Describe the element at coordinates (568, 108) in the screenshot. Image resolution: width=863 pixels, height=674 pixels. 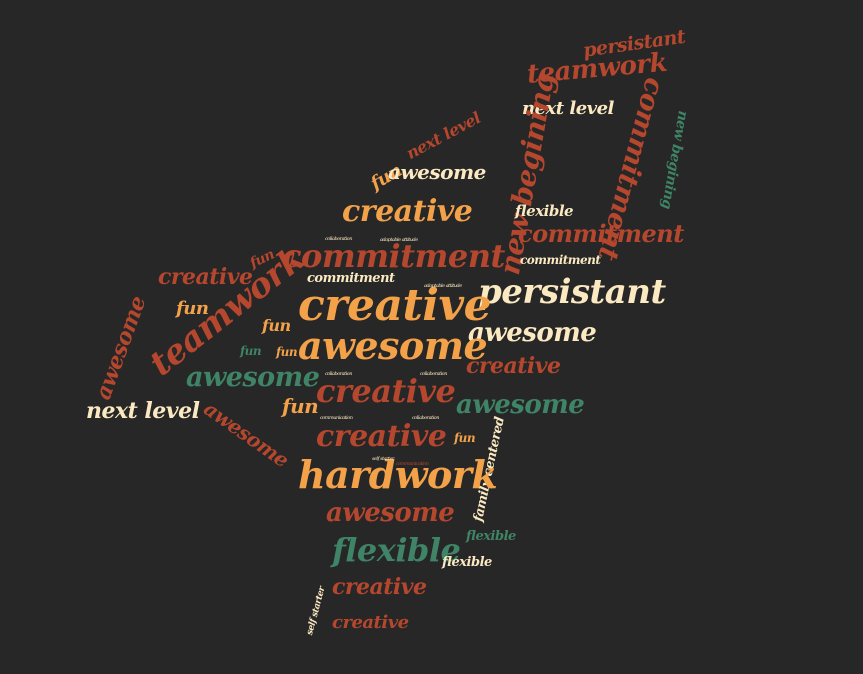
I see `word-next-level-top: next level` at that location.